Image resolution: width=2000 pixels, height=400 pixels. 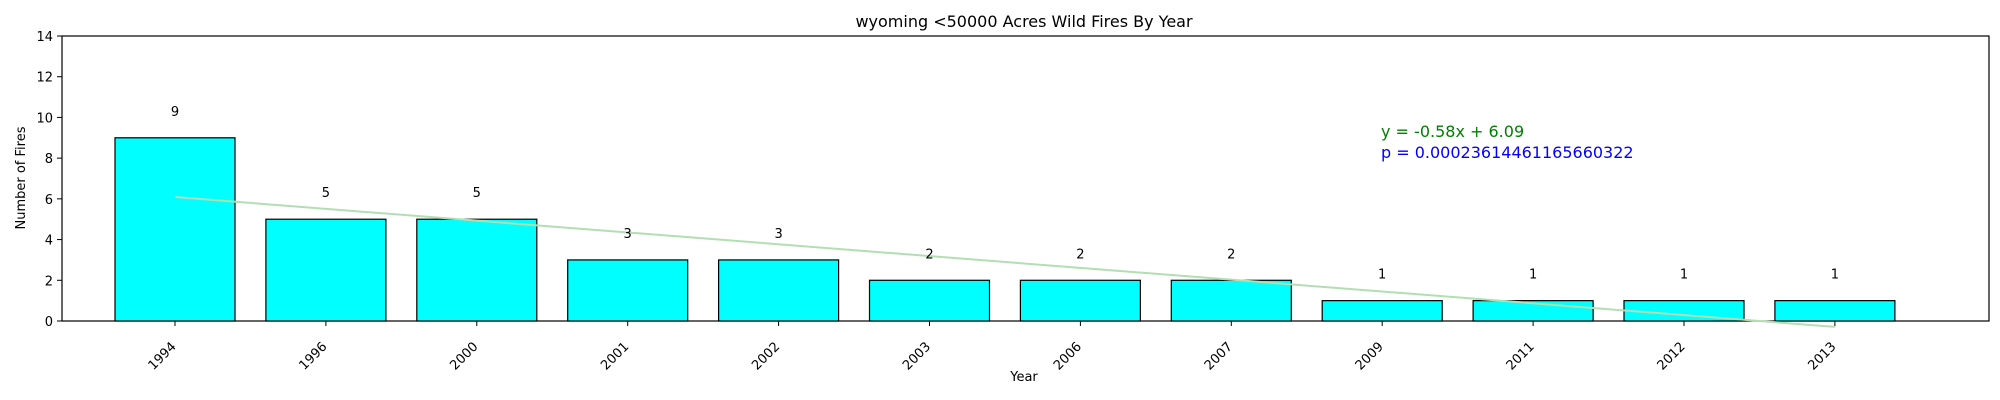 I want to click on bar-1996, so click(x=326, y=270).